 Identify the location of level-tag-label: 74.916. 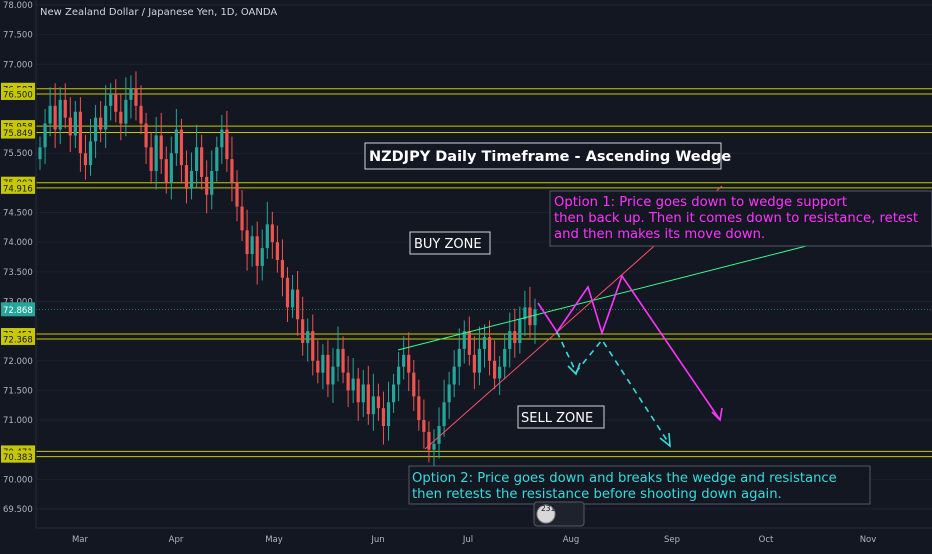
(18, 189).